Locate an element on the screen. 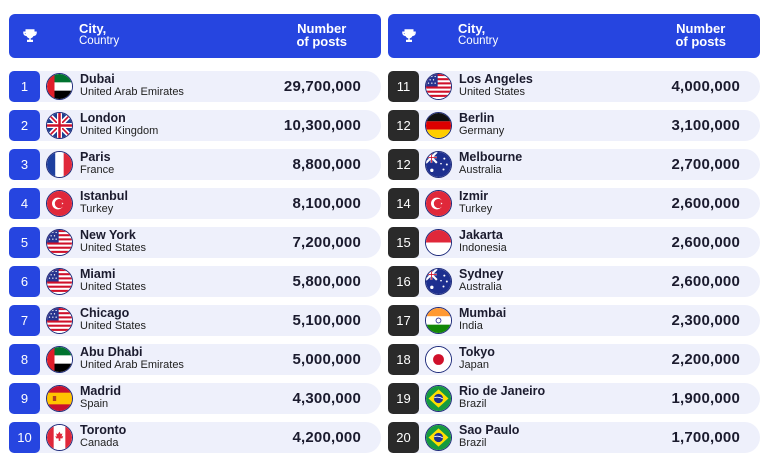 This screenshot has width=768, height=467. posts-count: 5,100,000 is located at coordinates (326, 320).